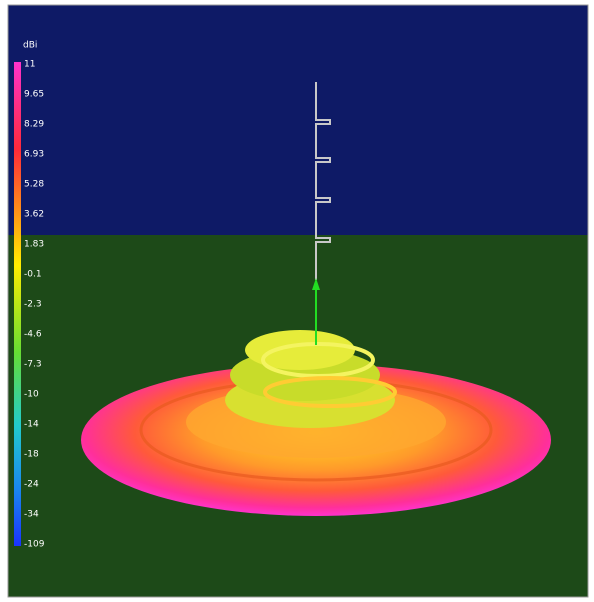 This screenshot has width=594, height=602. What do you see at coordinates (34, 215) in the screenshot?
I see `legend-label: 3.62` at bounding box center [34, 215].